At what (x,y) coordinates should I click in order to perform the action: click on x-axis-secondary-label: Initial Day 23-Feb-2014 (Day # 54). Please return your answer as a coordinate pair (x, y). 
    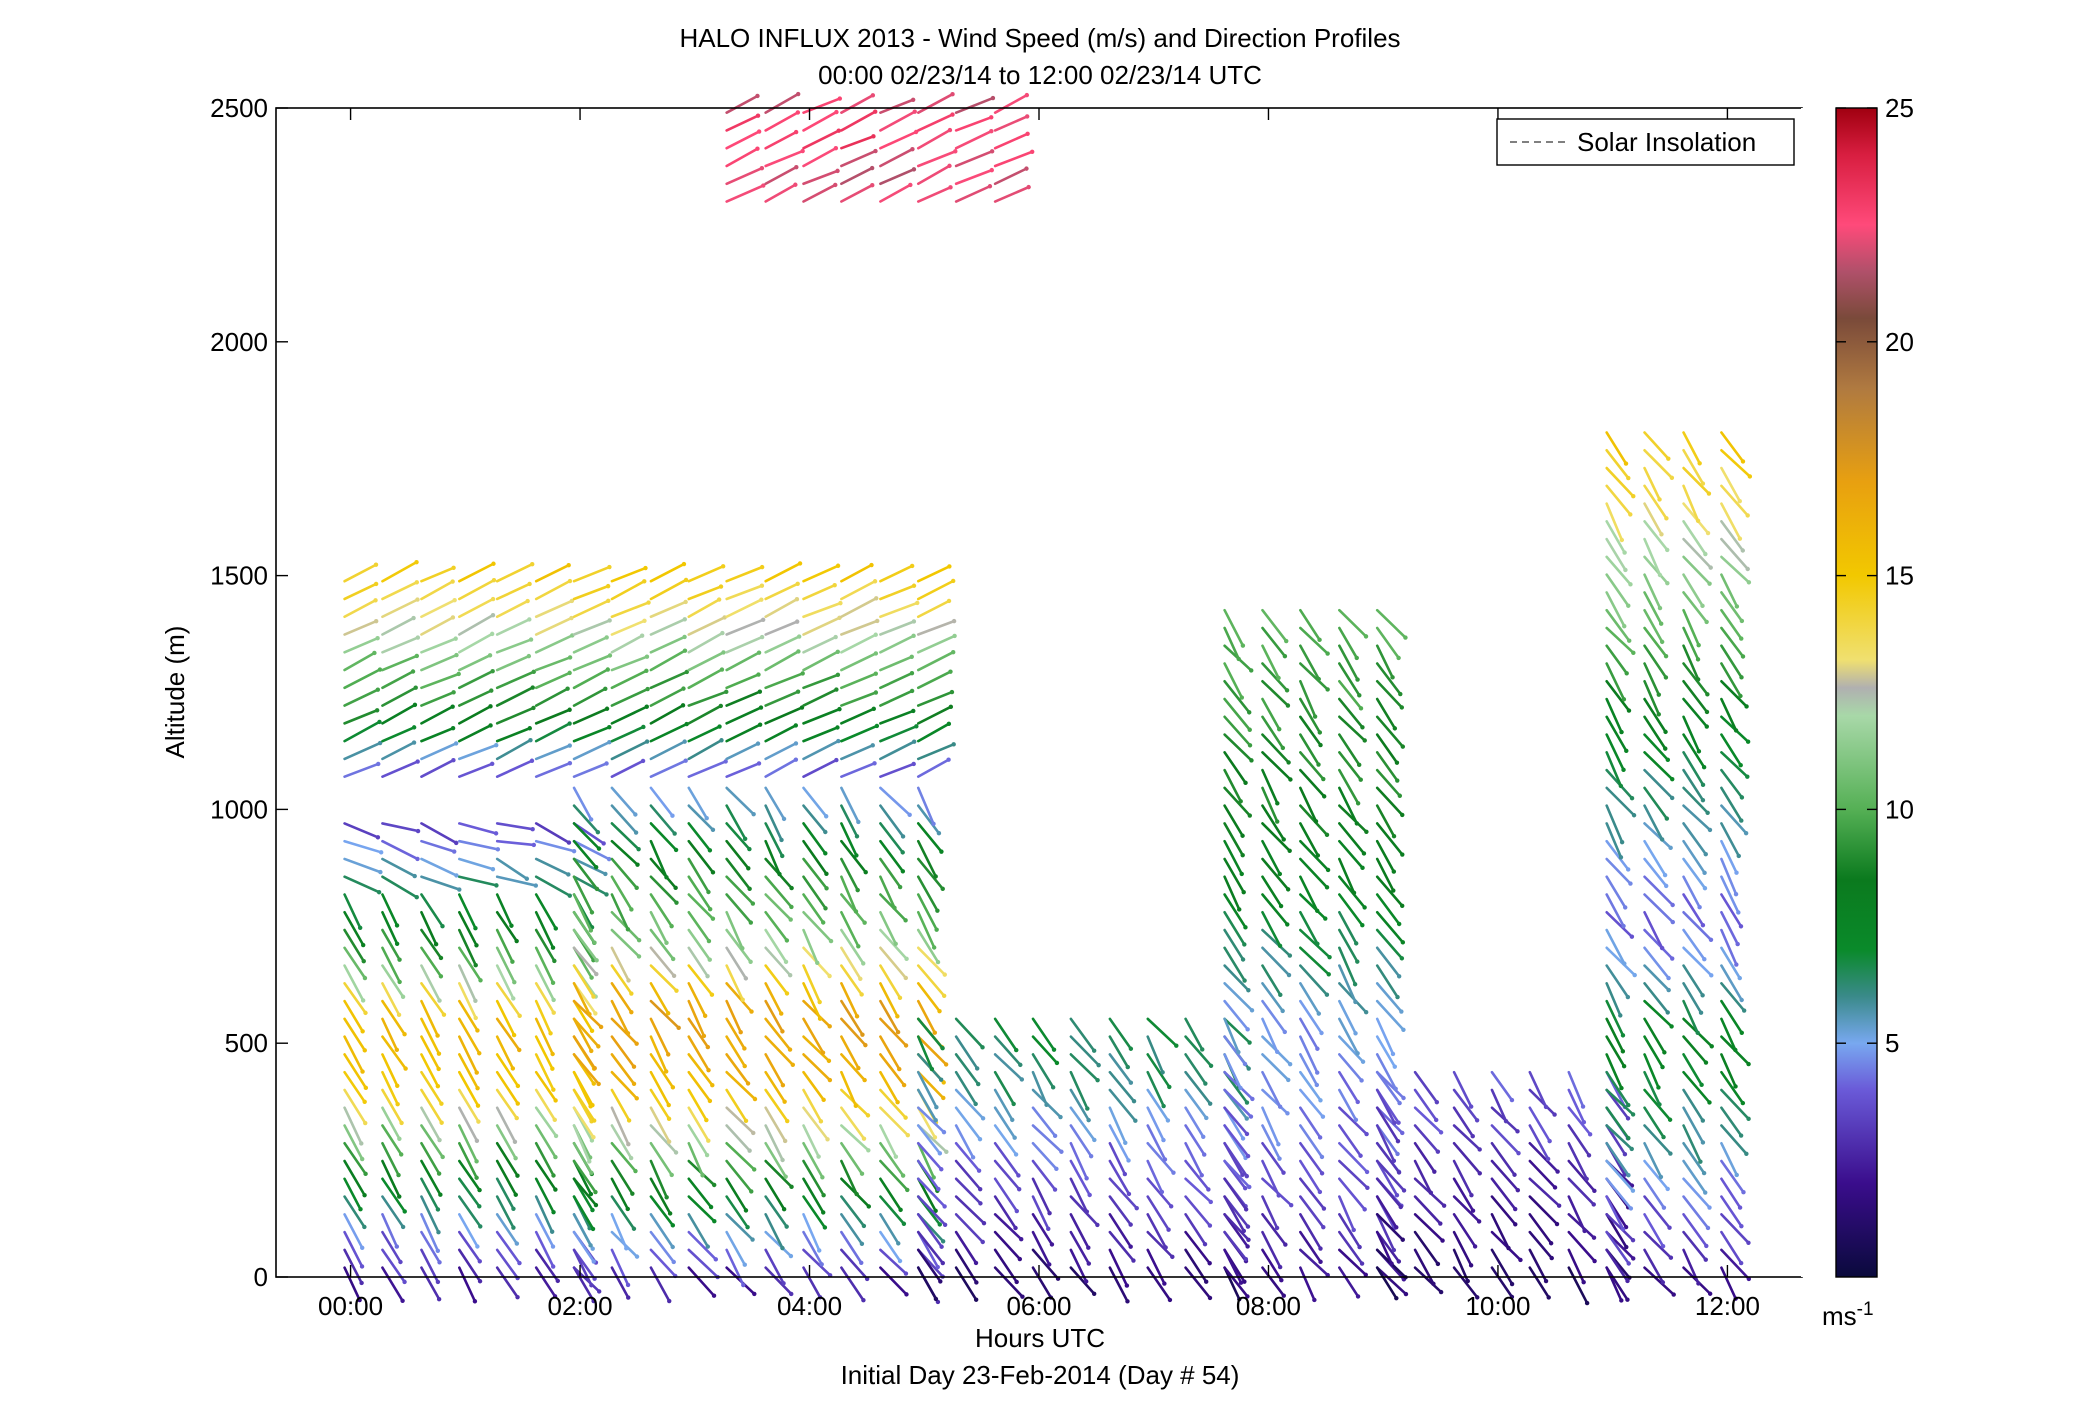
    Looking at the image, I should click on (1040, 1375).